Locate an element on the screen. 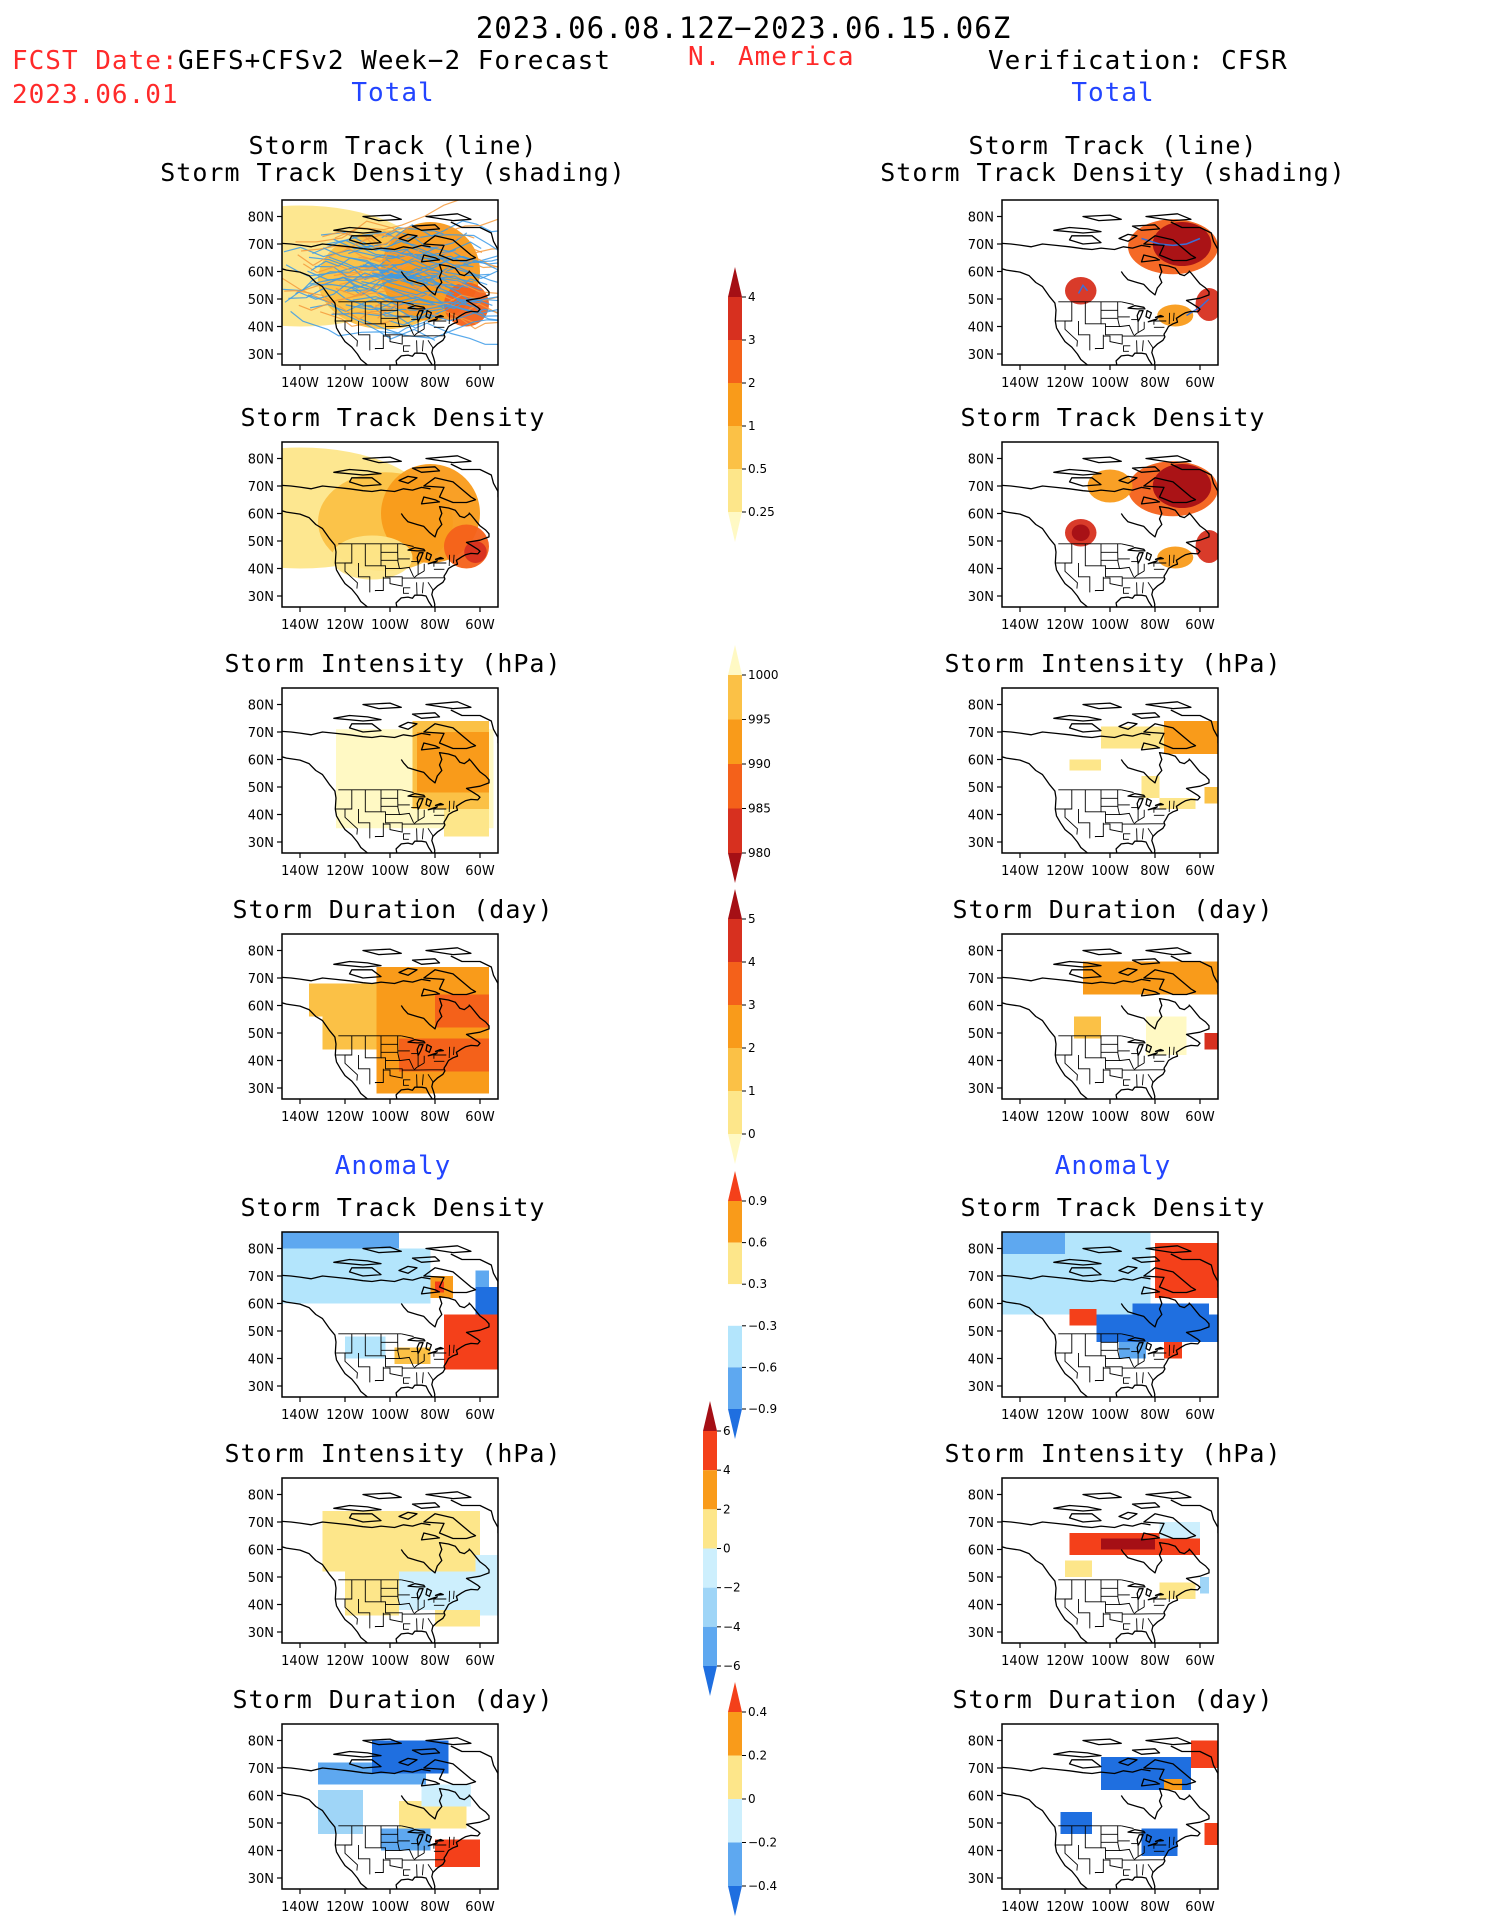 This screenshot has height=1925, width=1487. colorbar-label: 0.5 is located at coordinates (757, 469).